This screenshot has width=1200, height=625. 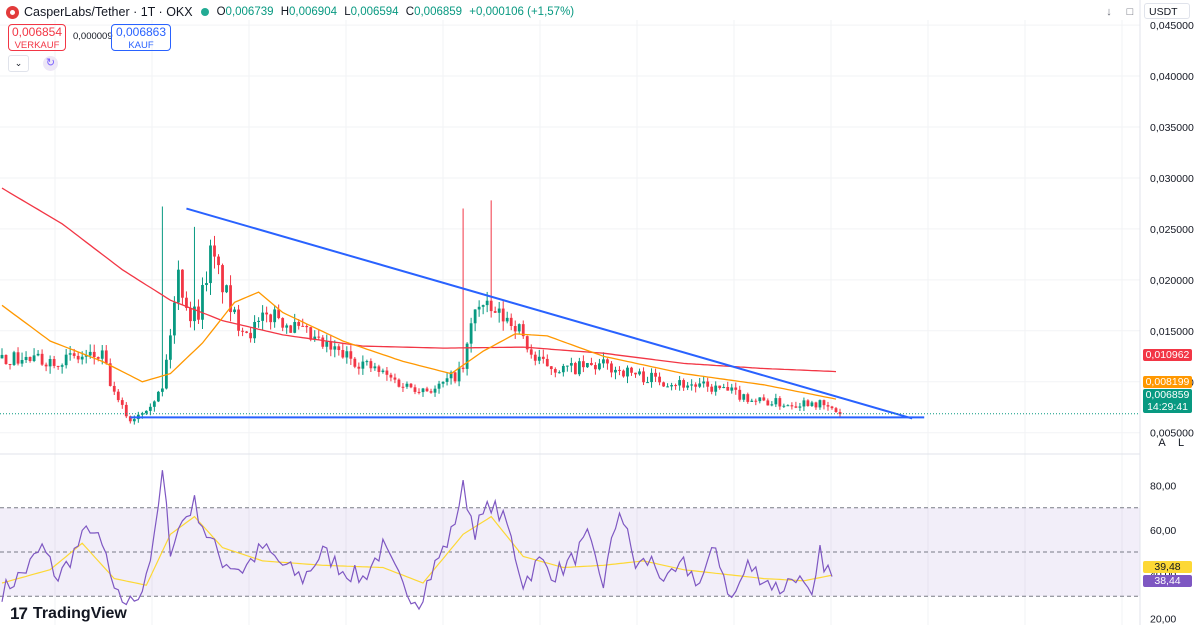 What do you see at coordinates (68, 614) in the screenshot?
I see `tradingview-watermark: 17 TradingView` at bounding box center [68, 614].